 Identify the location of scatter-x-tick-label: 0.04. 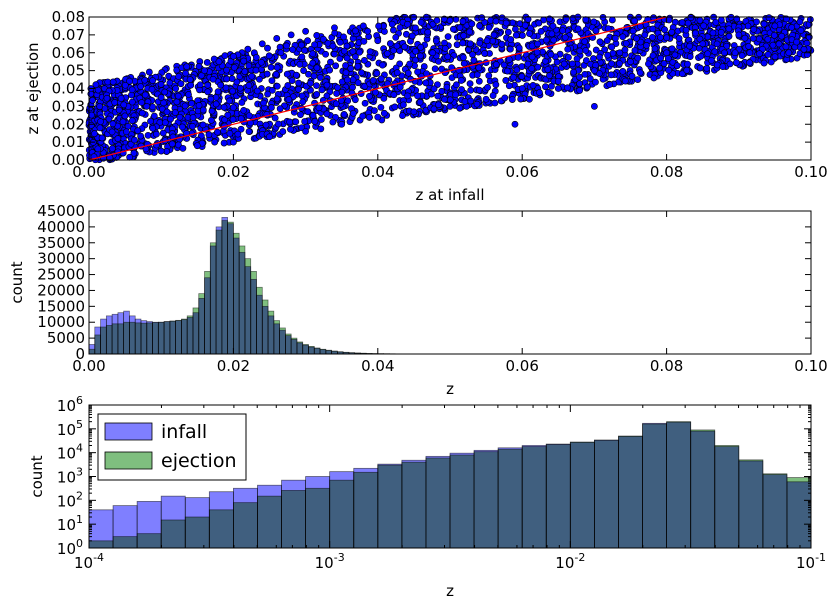
(377, 172).